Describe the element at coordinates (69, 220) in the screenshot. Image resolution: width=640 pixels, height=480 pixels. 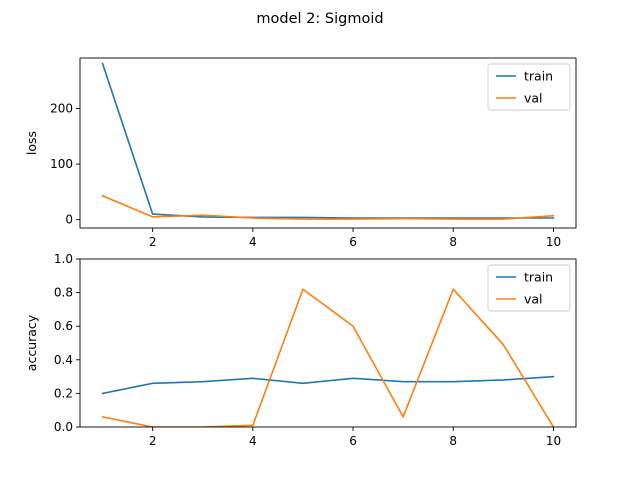
I see `y-tick-label: 0` at that location.